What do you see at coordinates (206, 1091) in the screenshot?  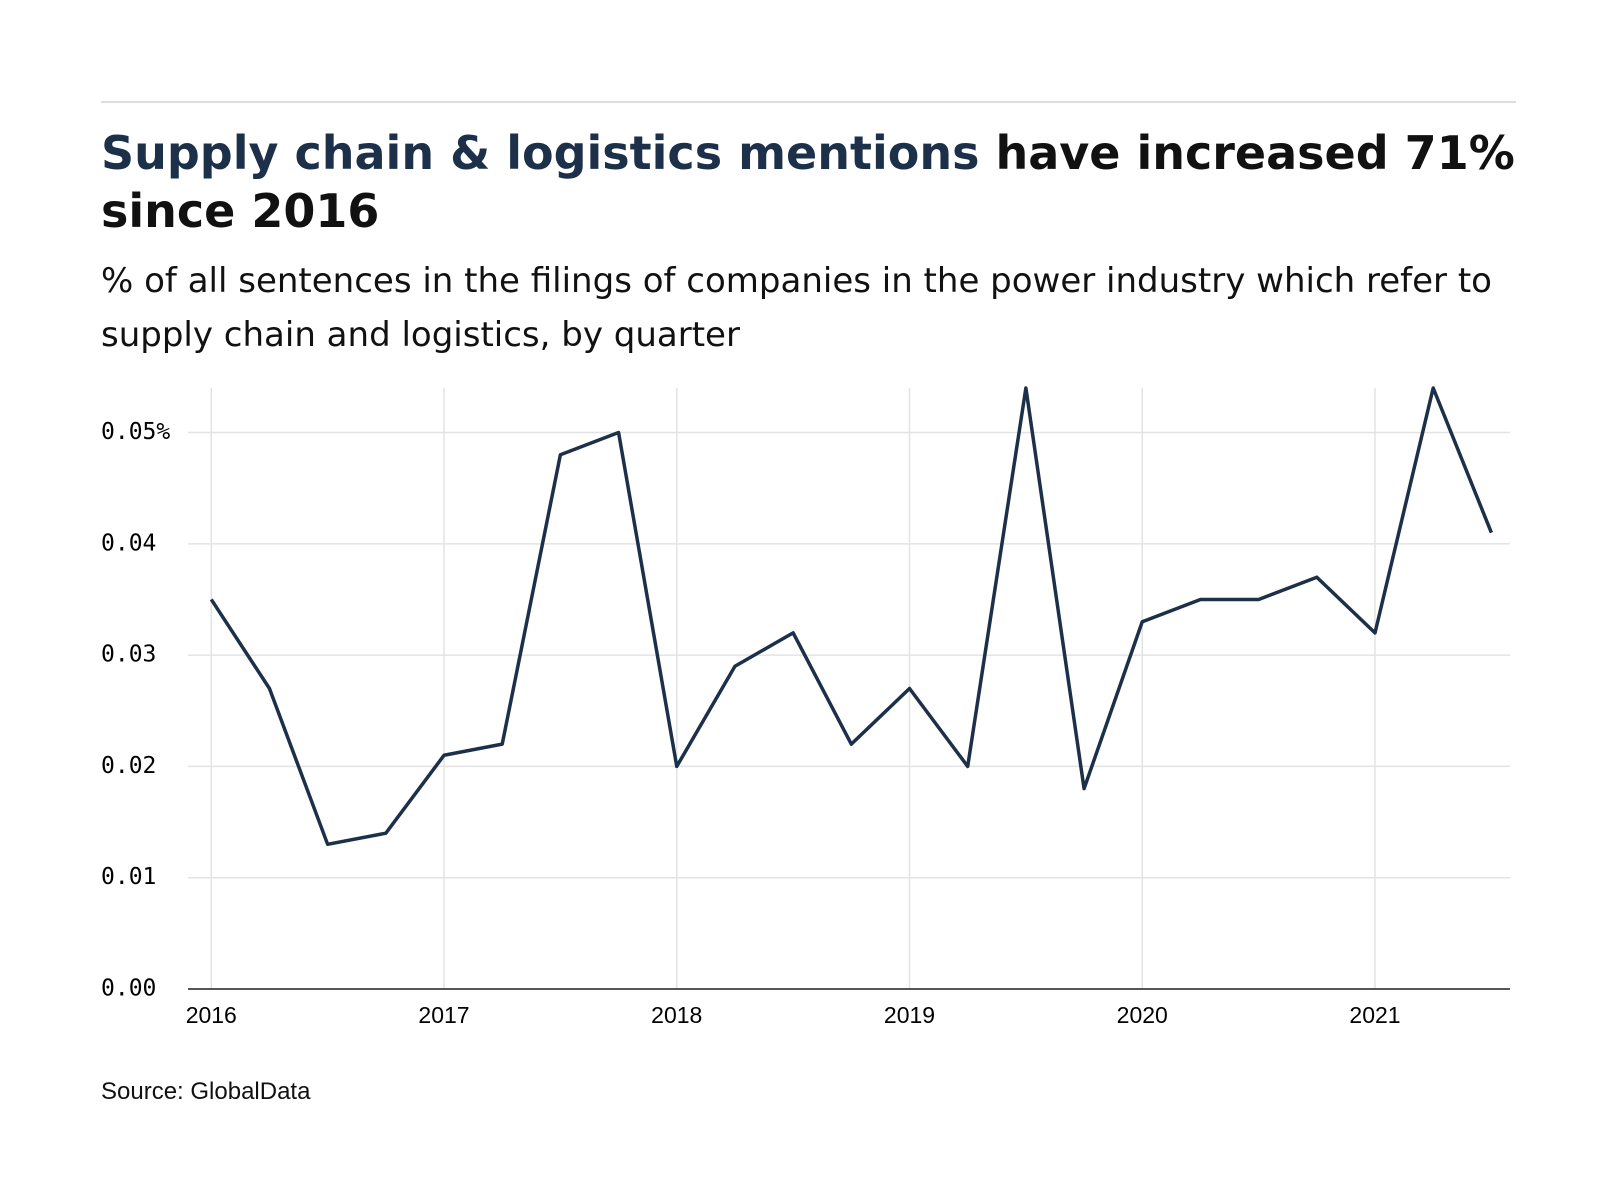 I see `source-note: Source: GlobalData` at bounding box center [206, 1091].